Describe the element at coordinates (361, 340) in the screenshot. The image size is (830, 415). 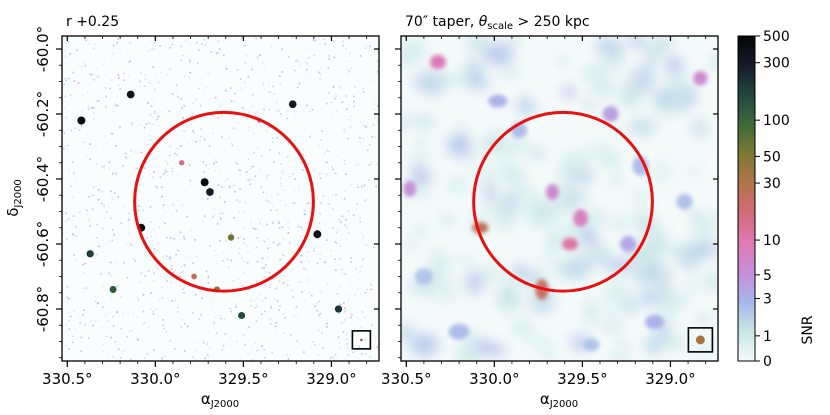
I see `left-panel-beam-box` at that location.